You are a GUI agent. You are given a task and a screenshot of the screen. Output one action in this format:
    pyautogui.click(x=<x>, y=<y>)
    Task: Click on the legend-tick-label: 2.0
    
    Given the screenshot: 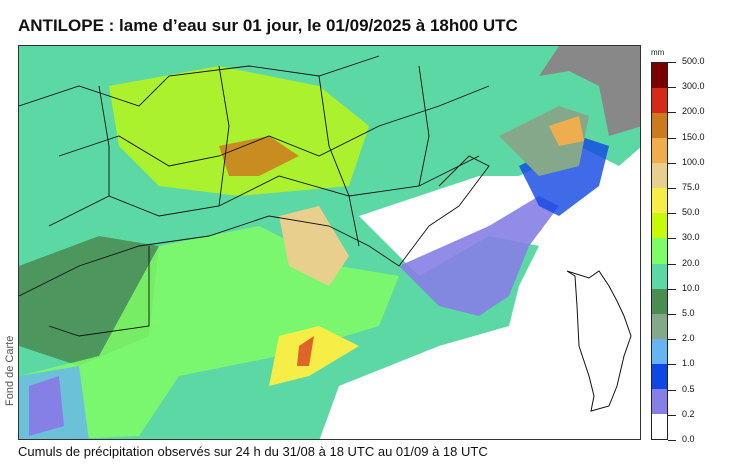 What is the action you would take?
    pyautogui.click(x=681, y=338)
    